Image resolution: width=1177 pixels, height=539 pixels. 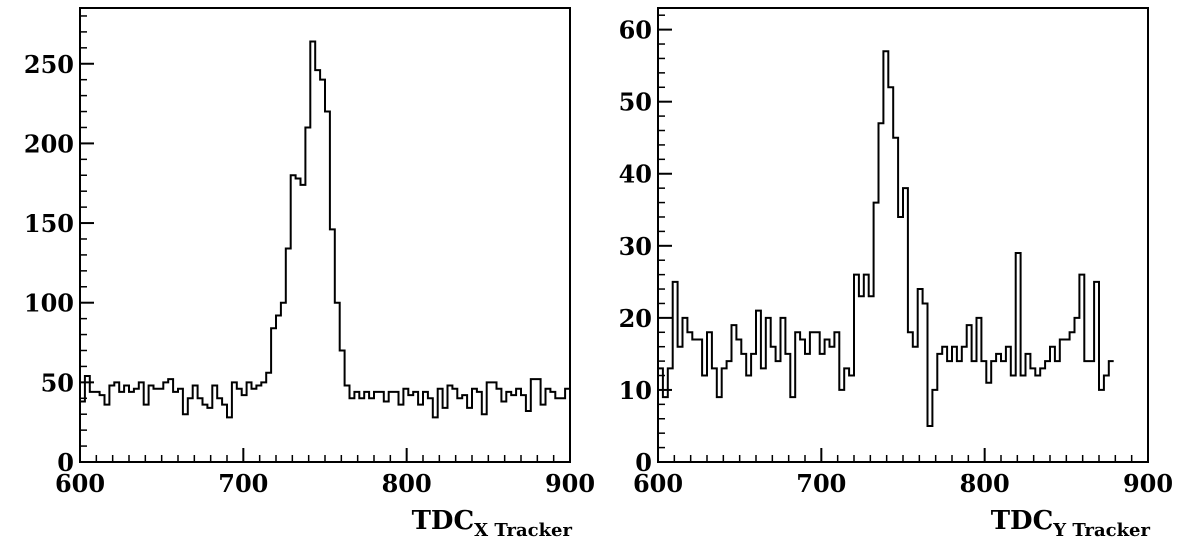 I want to click on y-tick-label: 200, so click(x=49, y=143).